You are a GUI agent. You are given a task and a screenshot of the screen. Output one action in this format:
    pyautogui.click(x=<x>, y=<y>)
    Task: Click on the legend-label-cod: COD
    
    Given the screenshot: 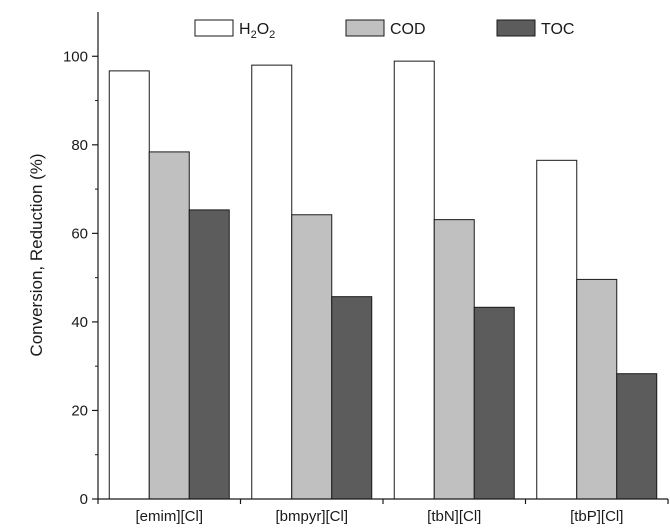 What is the action you would take?
    pyautogui.click(x=408, y=29)
    